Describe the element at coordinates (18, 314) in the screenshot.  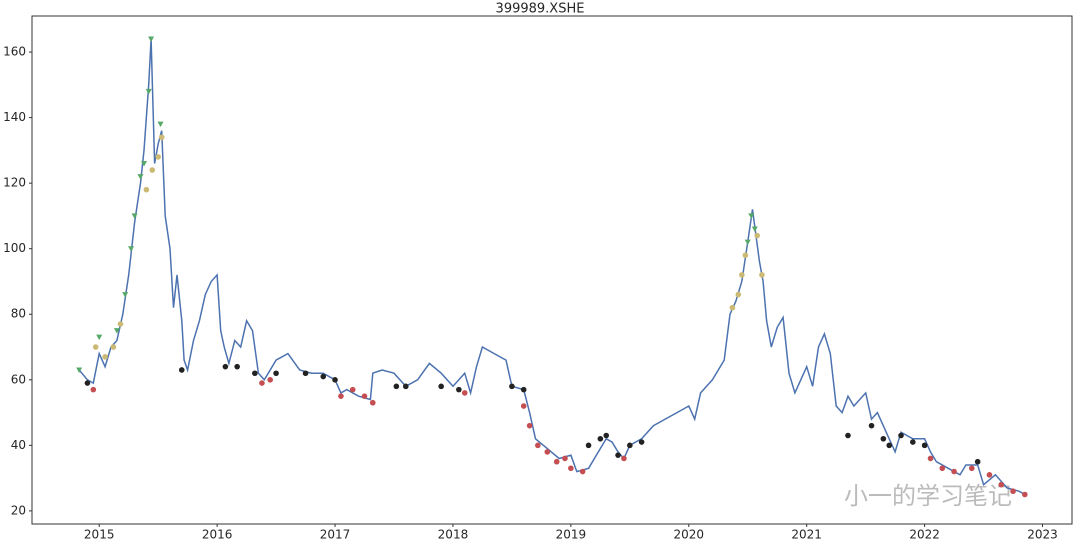
I see `y-tick-label: 80` at that location.